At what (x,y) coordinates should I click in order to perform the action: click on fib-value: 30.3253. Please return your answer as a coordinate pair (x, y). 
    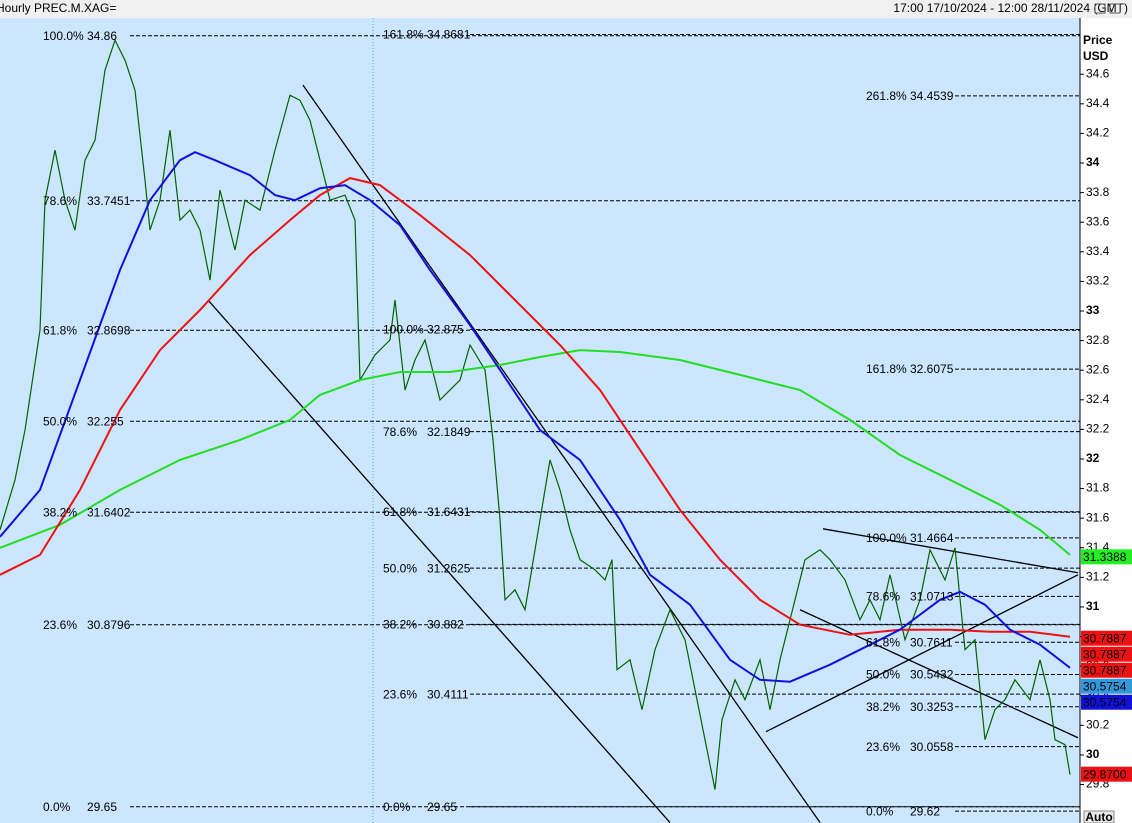
    Looking at the image, I should click on (932, 707).